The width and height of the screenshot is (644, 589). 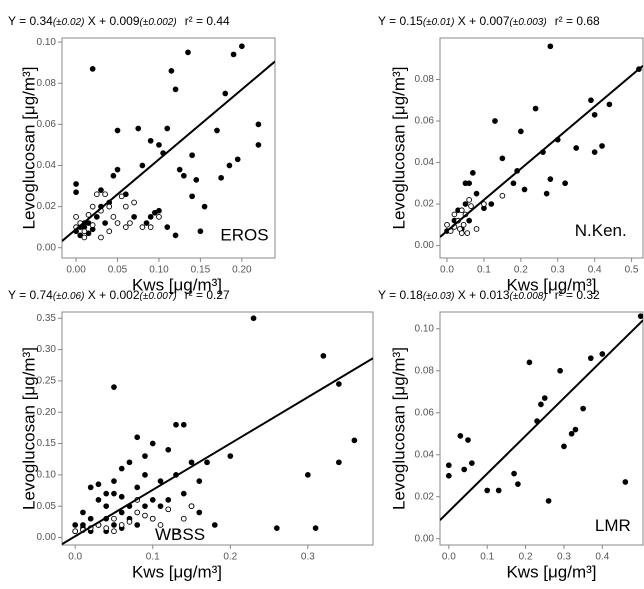 What do you see at coordinates (481, 295) in the screenshot?
I see `equation-part: X + 0.013` at bounding box center [481, 295].